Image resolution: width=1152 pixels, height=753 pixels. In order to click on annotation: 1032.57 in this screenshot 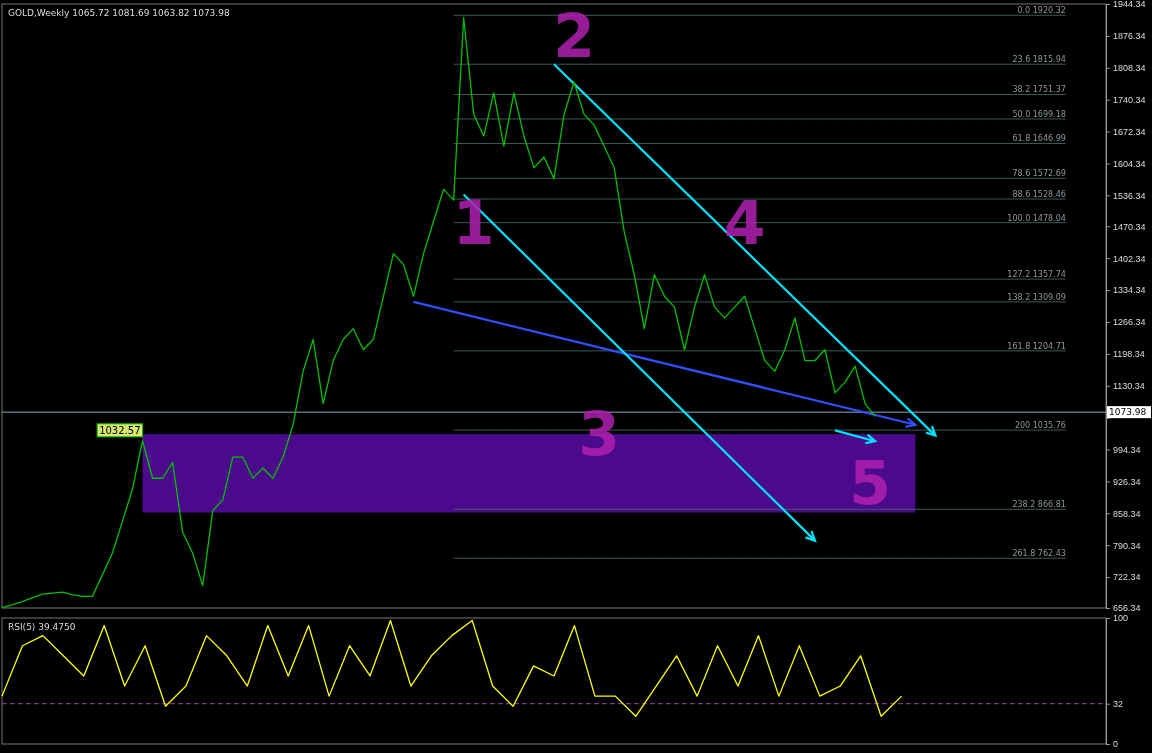, I will do `click(120, 430)`.